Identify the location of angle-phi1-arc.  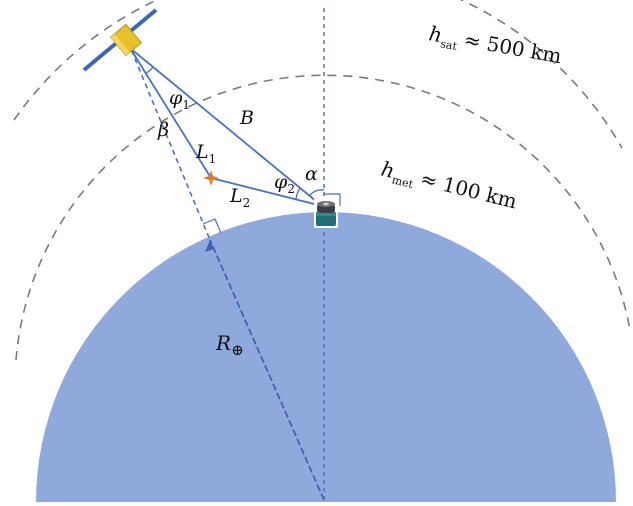
(149, 70).